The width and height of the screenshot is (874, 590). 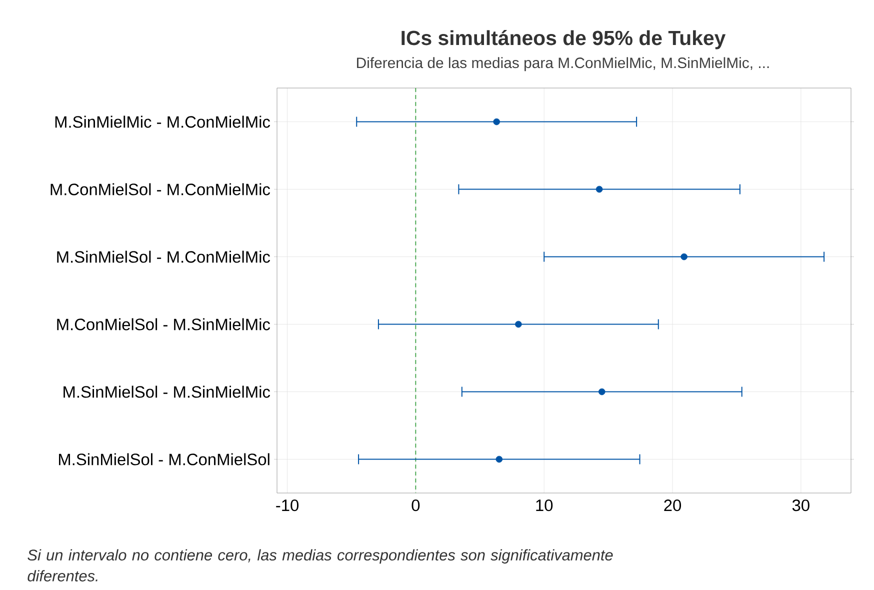 What do you see at coordinates (163, 256) in the screenshot?
I see `y-tick-label: M.SinMielSol - M.ConMielMic` at bounding box center [163, 256].